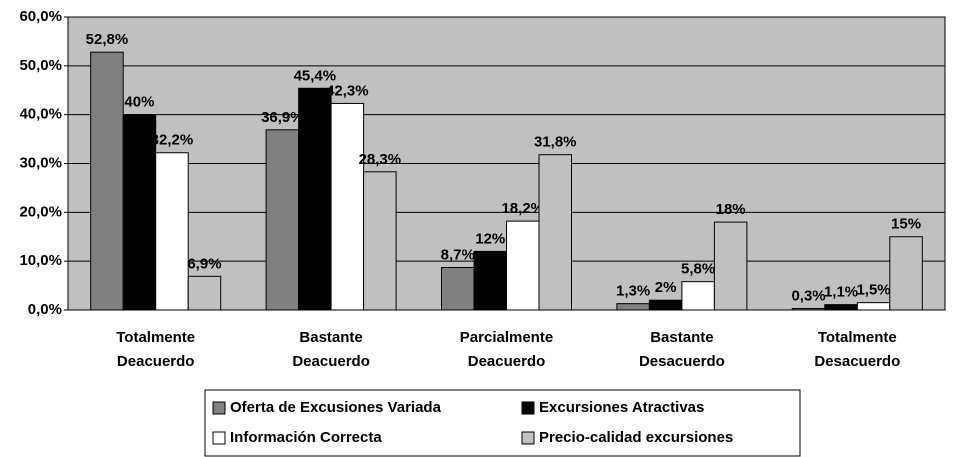 The image size is (954, 457). Describe the element at coordinates (808, 296) in the screenshot. I see `data-label: 0,3%` at that location.